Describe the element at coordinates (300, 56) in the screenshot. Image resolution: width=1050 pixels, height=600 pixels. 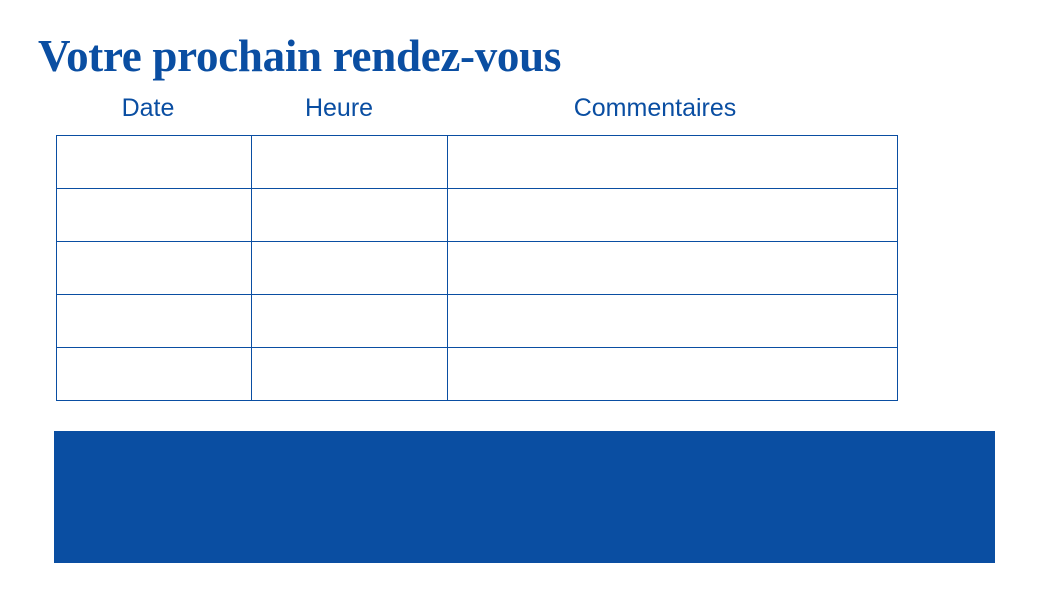
I see `page-title: Votre prochain rendez-vous` at that location.